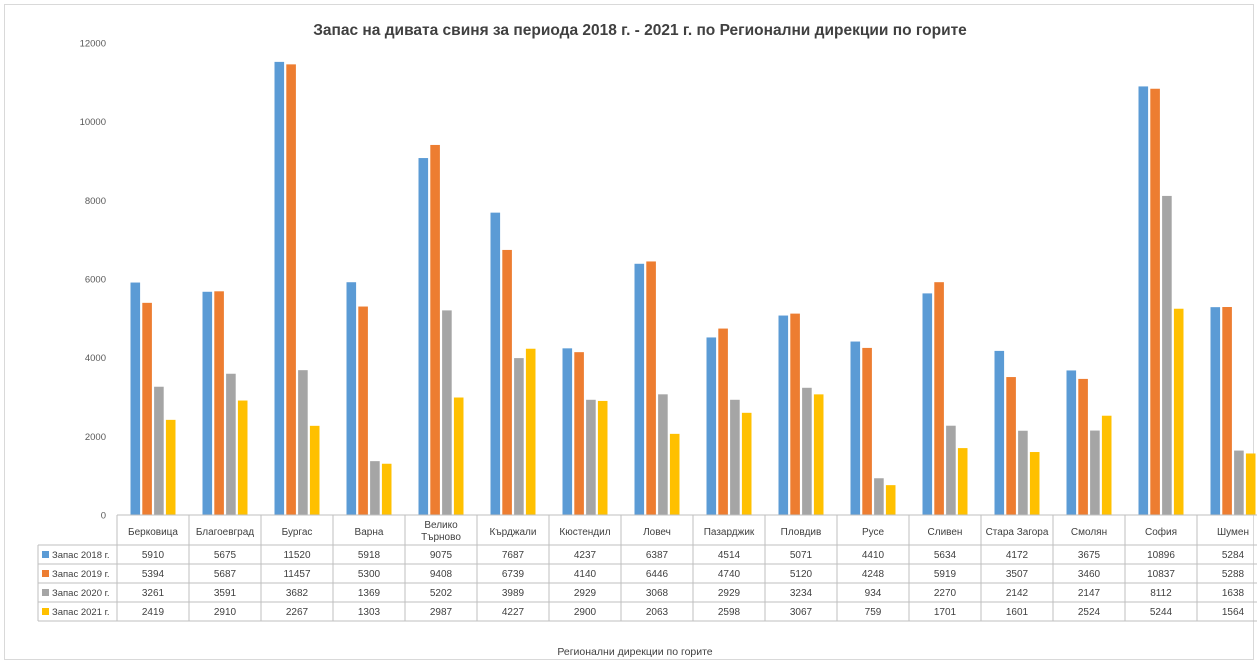 The height and width of the screenshot is (664, 1257). Describe the element at coordinates (1017, 612) in the screenshot. I see `data-value: 1601` at that location.